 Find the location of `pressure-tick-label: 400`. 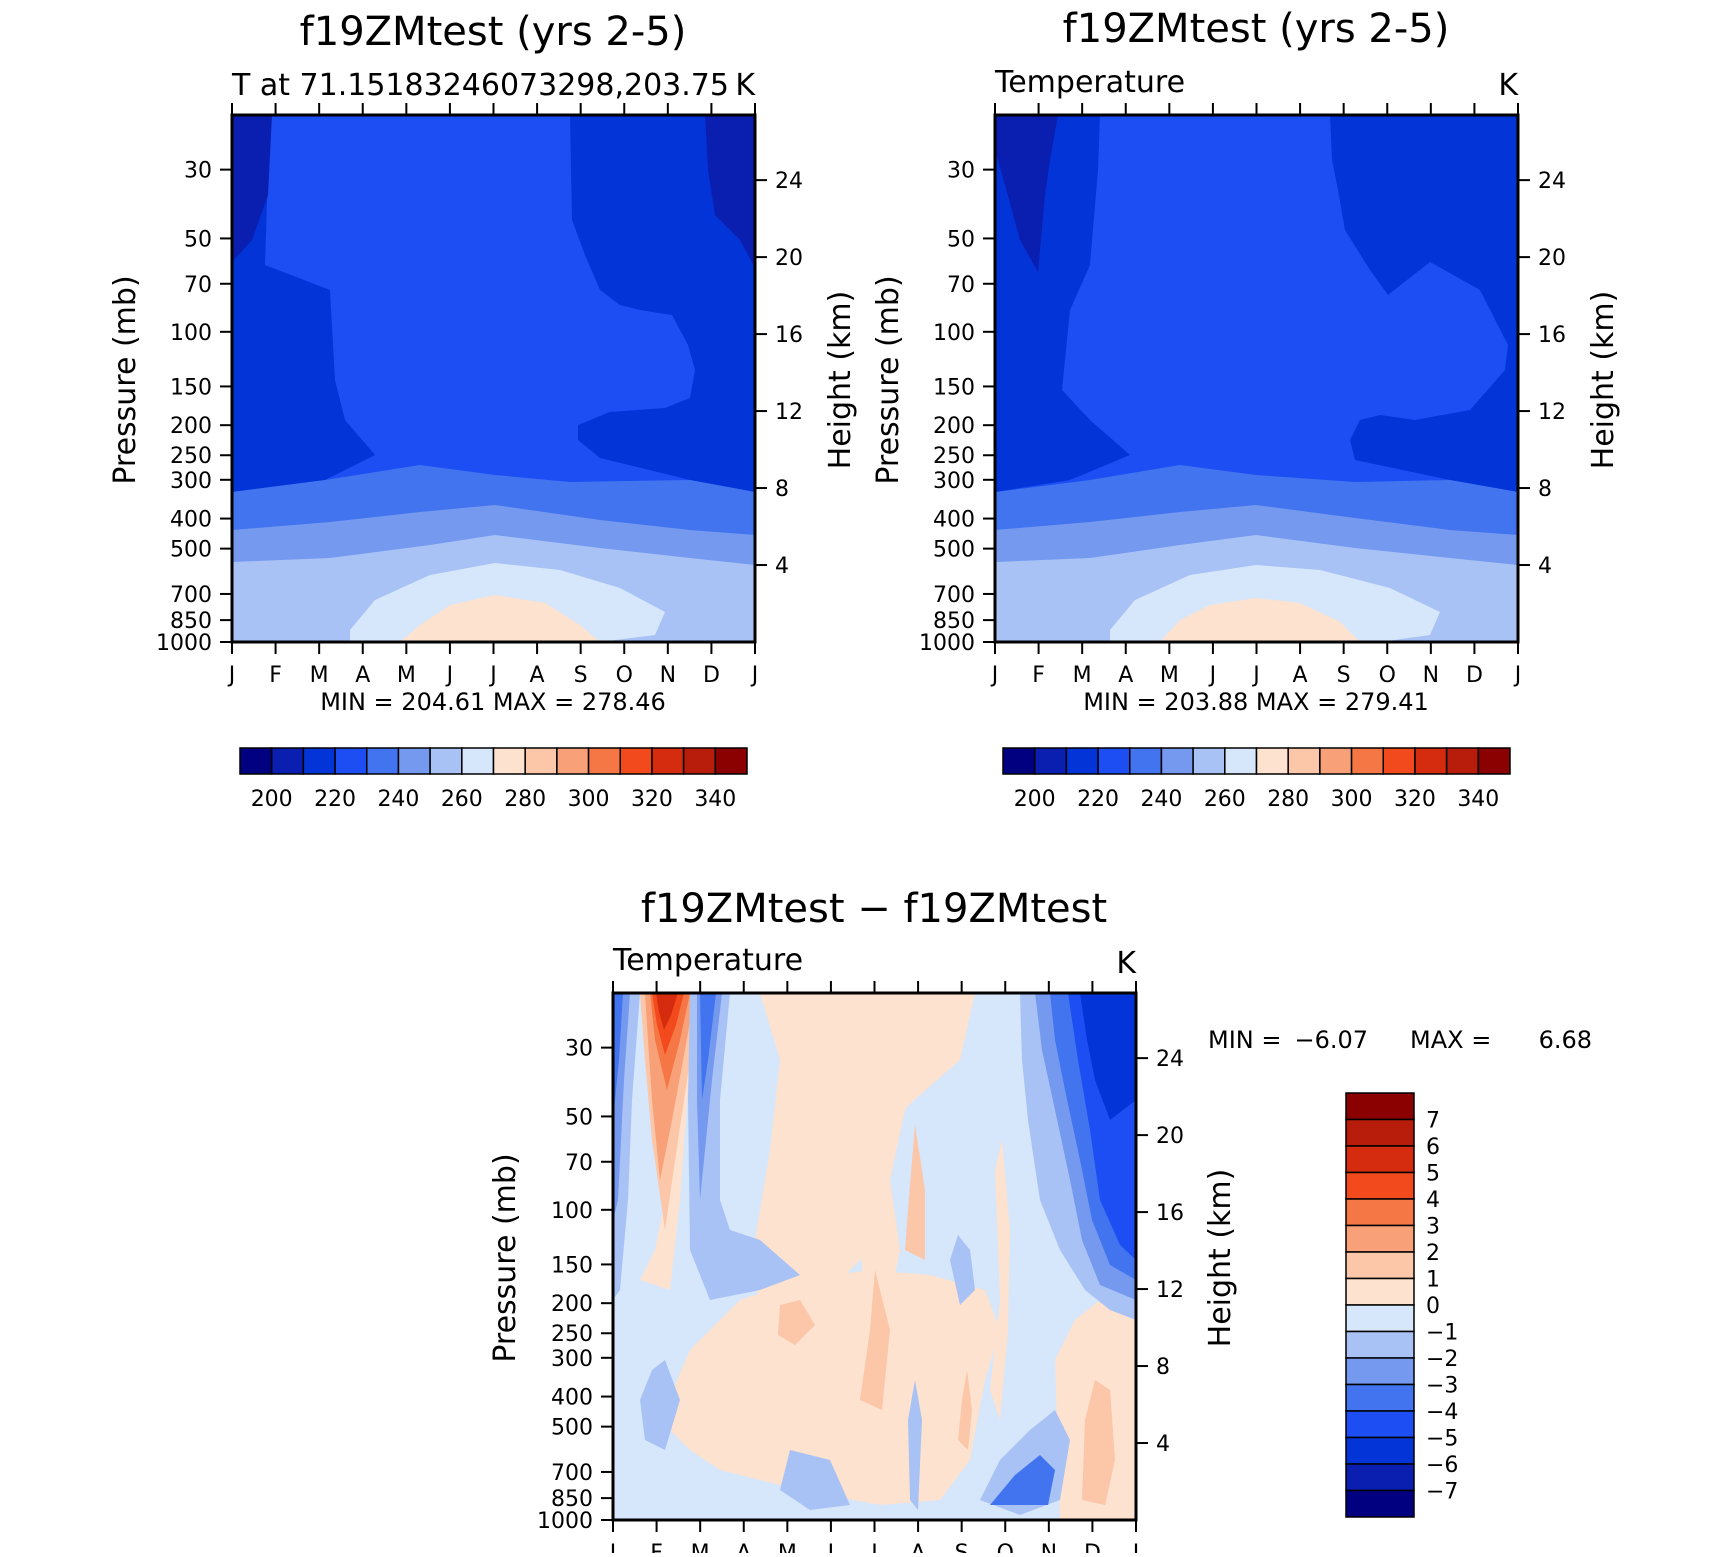

pressure-tick-label: 400 is located at coordinates (191, 520).